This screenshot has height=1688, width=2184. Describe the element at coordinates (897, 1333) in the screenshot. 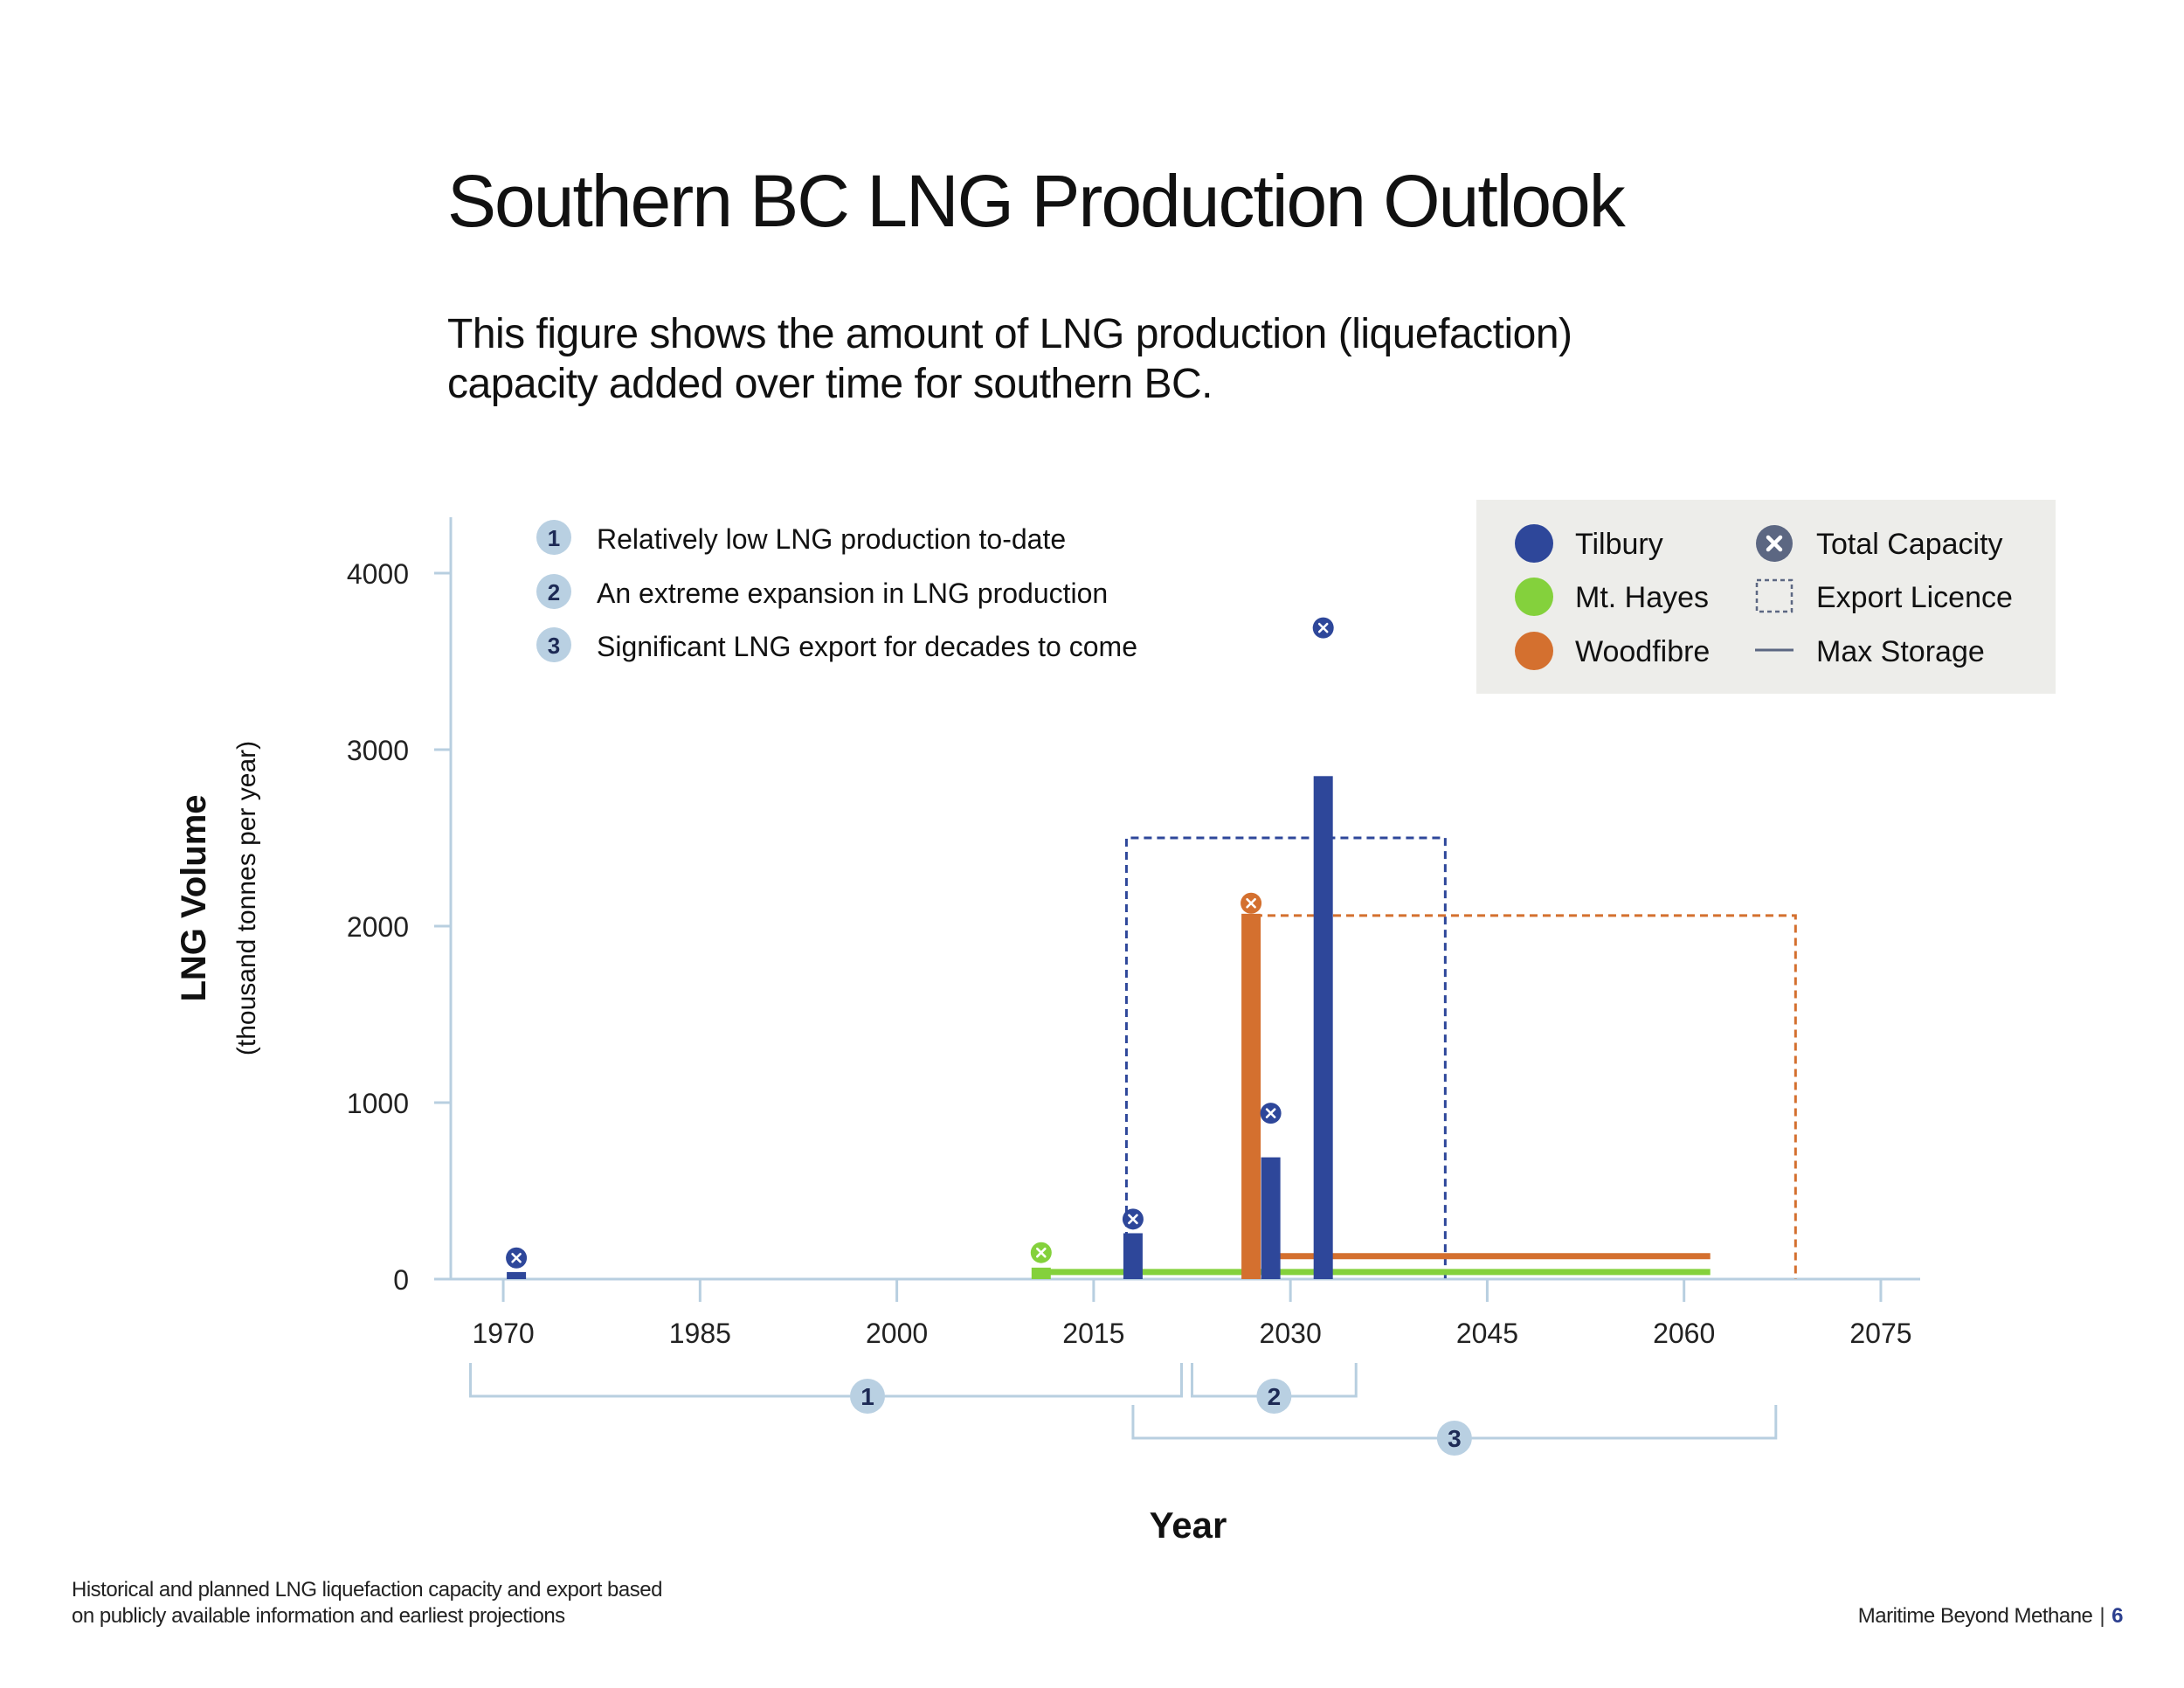

I see `x-tick-label-2000: 2000` at that location.